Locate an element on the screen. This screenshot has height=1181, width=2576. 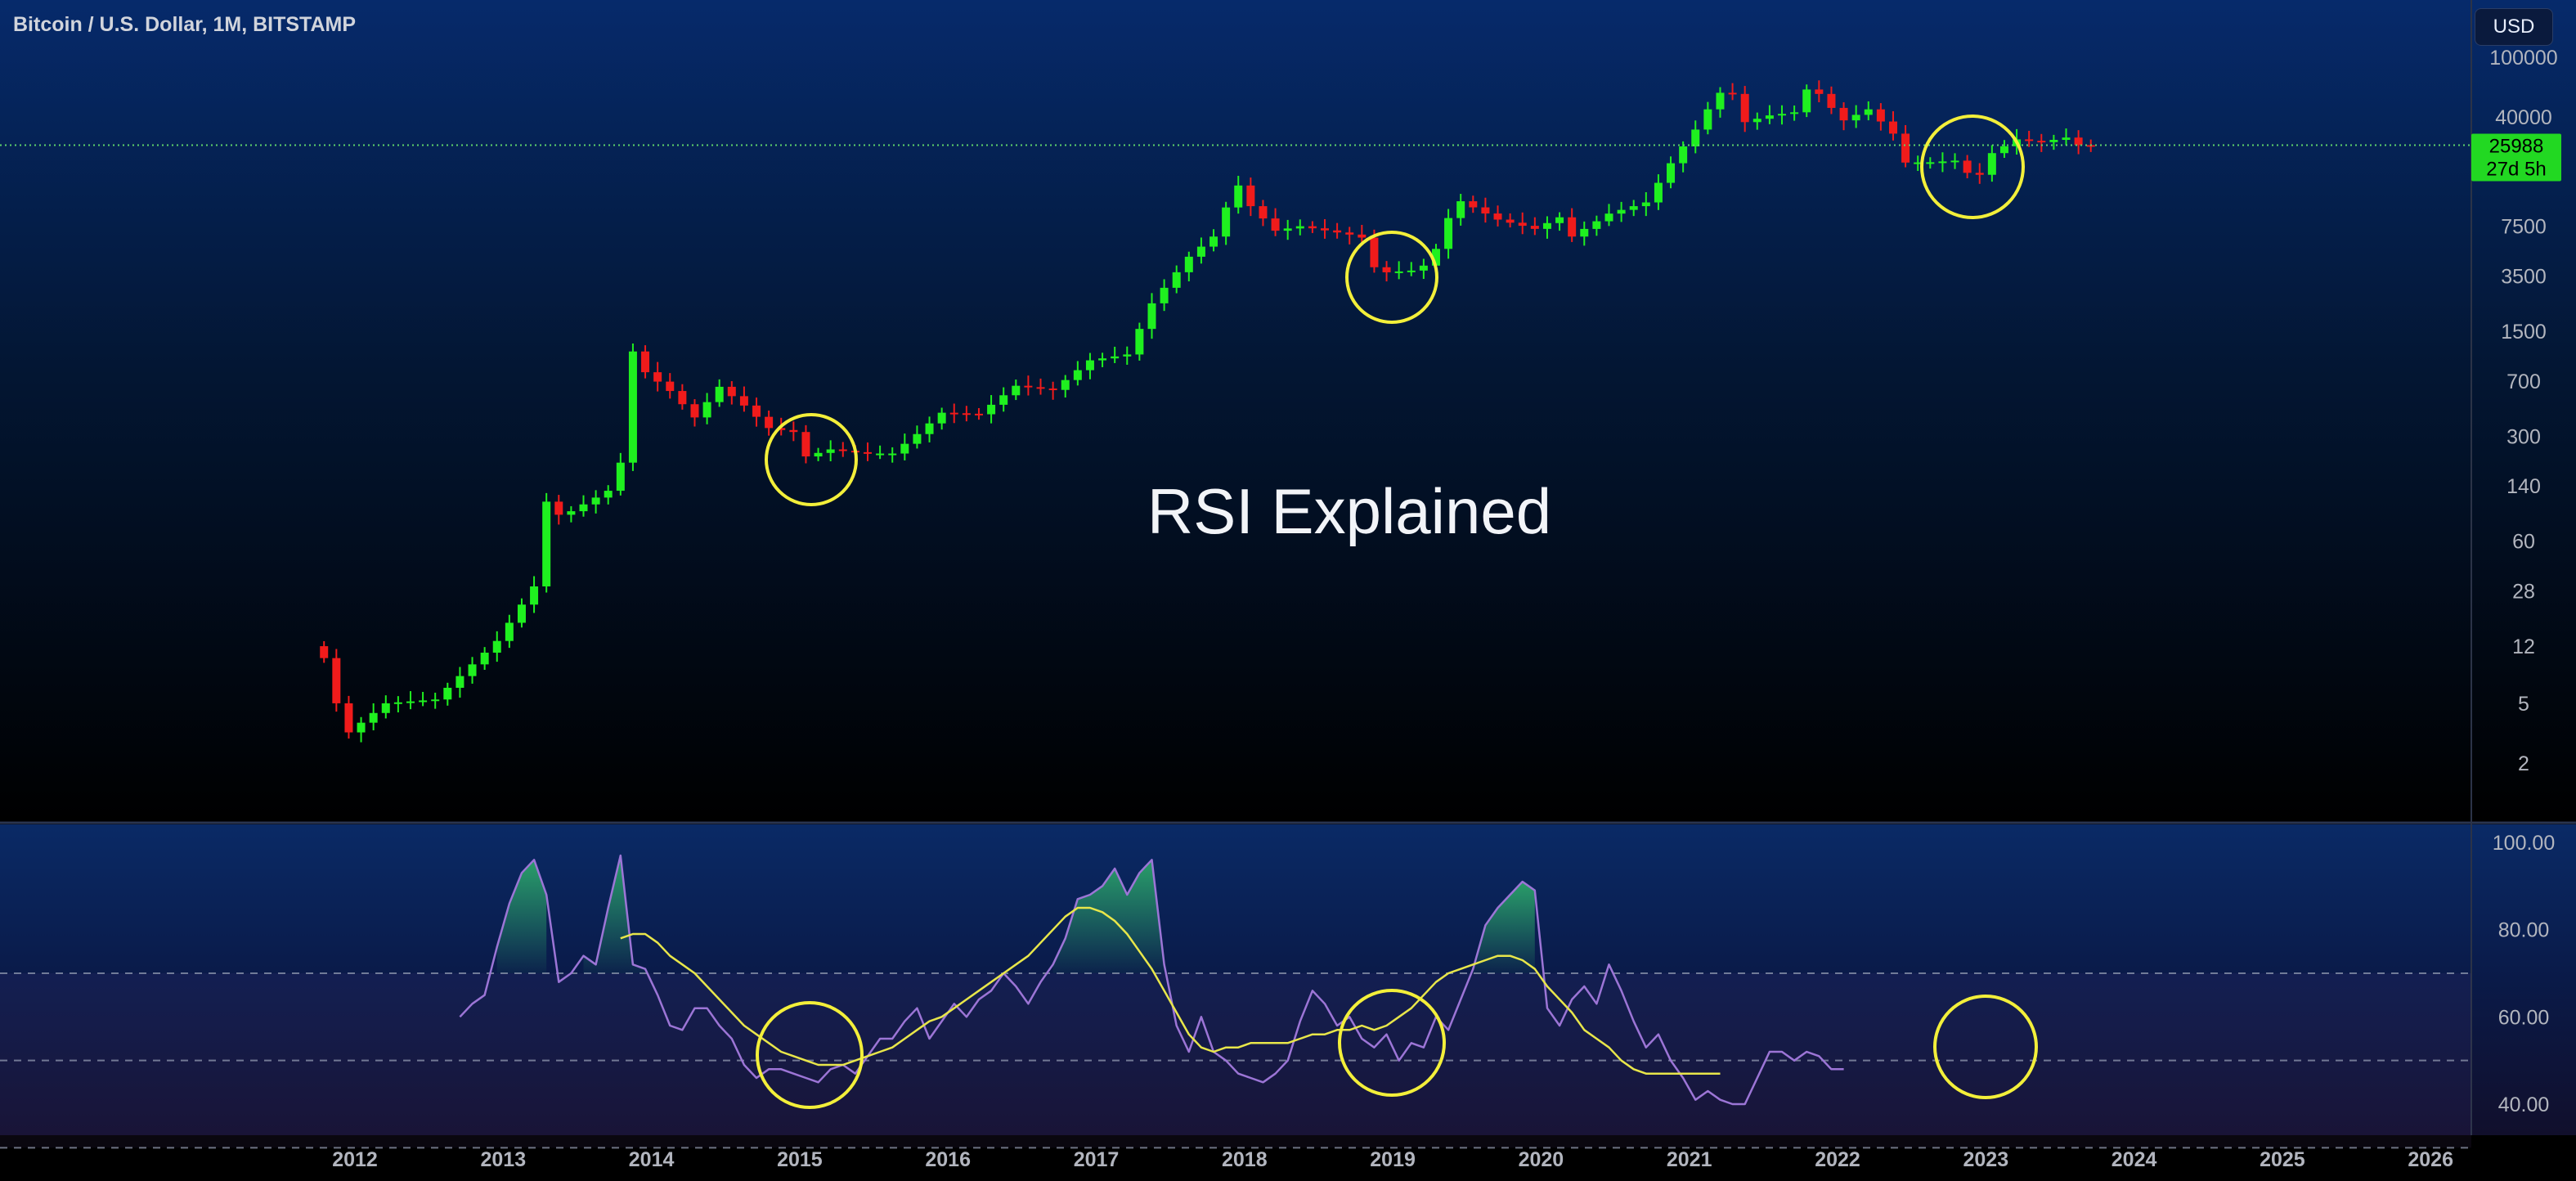
price-axis-tick: 40000 is located at coordinates (2523, 118).